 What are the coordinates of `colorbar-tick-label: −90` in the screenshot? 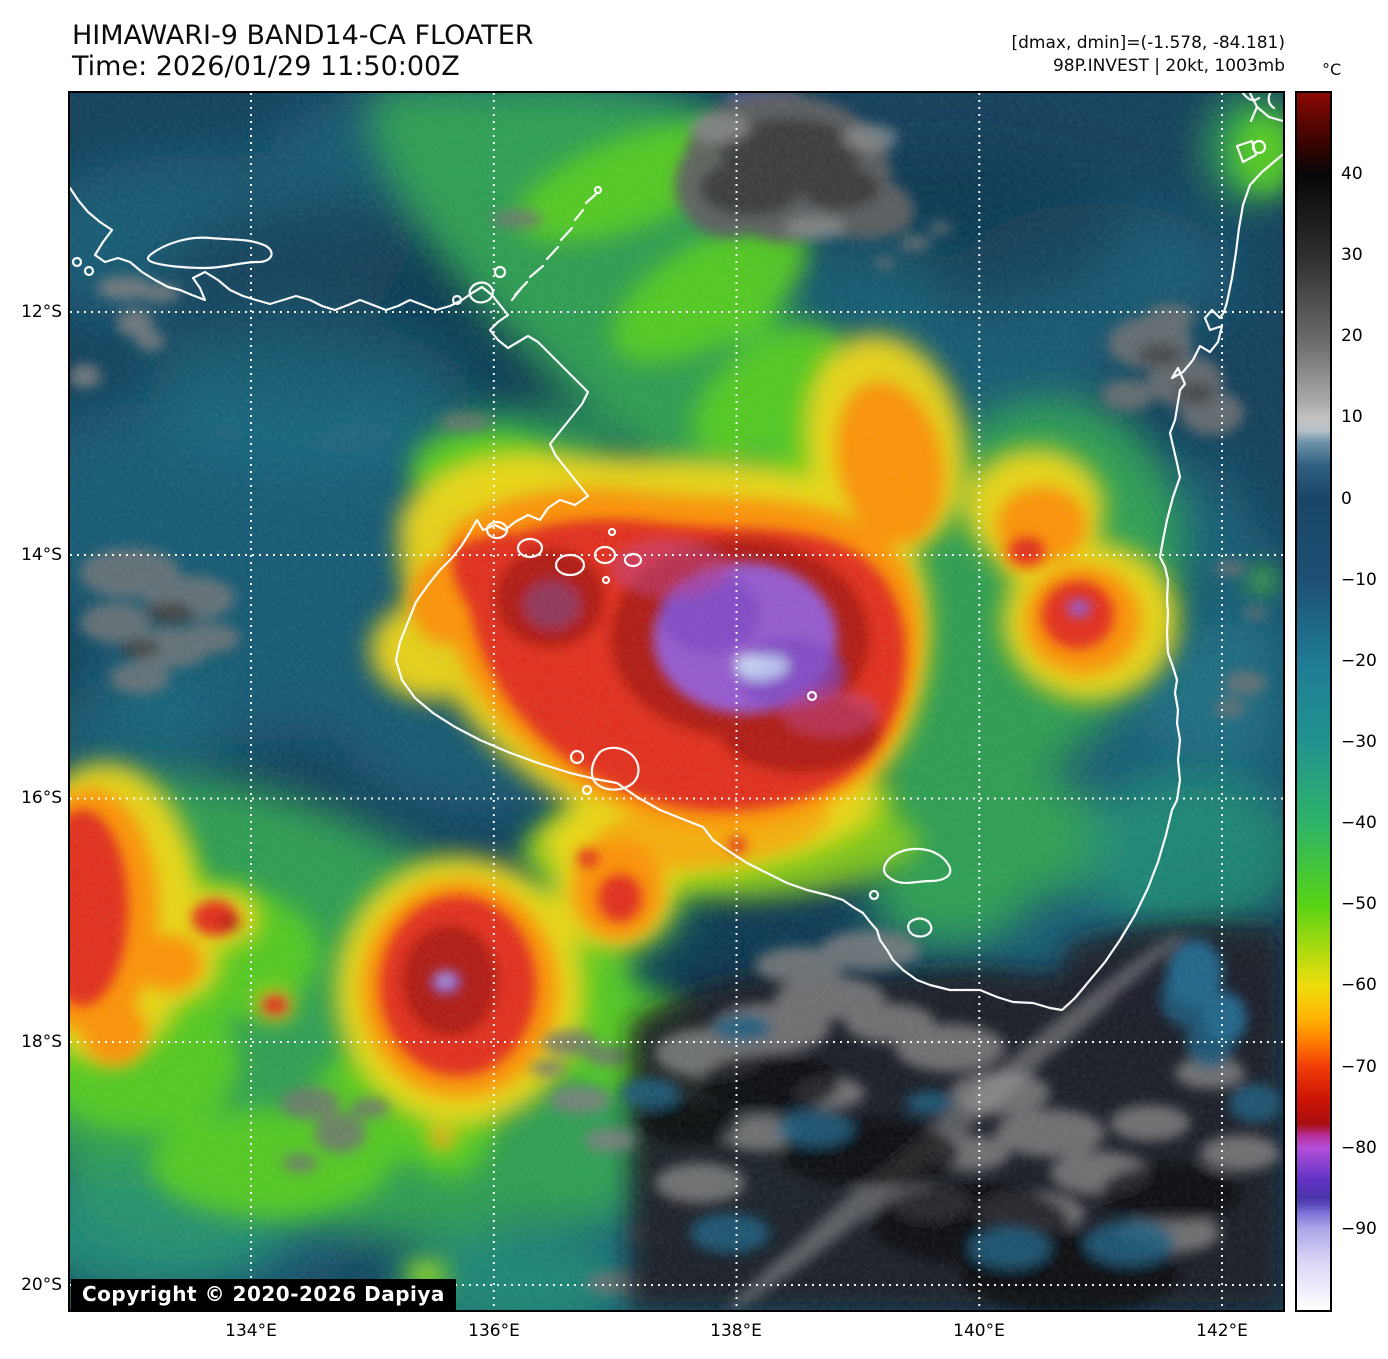 It's located at (1359, 1229).